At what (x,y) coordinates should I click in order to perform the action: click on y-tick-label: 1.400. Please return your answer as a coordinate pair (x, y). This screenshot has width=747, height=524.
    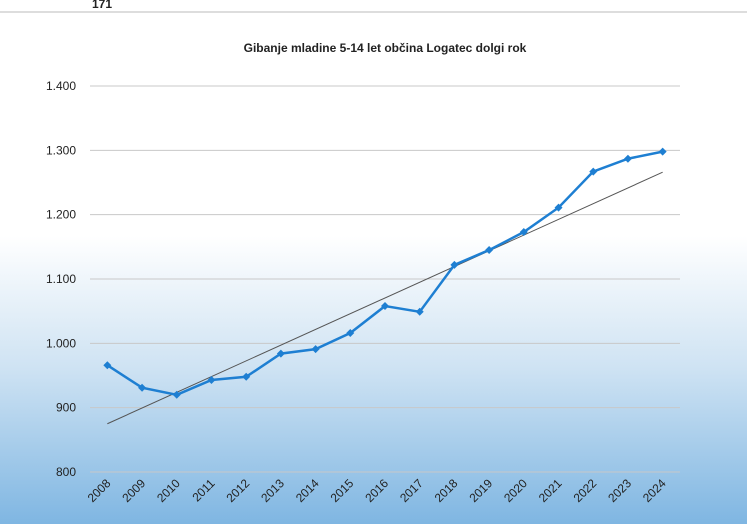
    Looking at the image, I should click on (61, 86).